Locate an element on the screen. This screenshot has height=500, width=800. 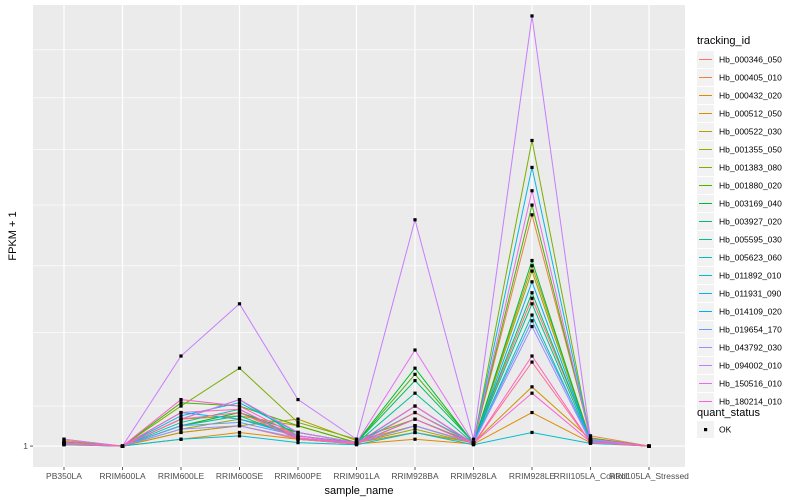
shape-legend-items: OK is located at coordinates (714, 429).